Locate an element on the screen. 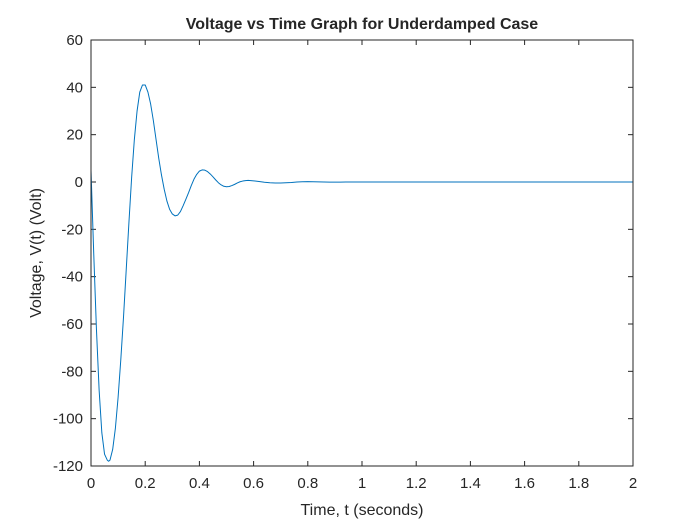 The height and width of the screenshot is (525, 700). y-tick-label: 40 is located at coordinates (74, 87).